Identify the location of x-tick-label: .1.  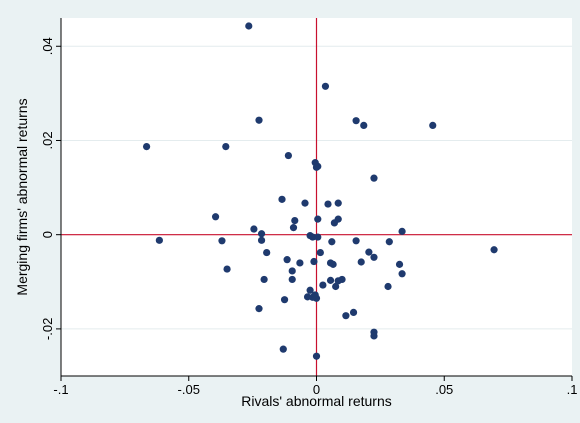
(572, 389).